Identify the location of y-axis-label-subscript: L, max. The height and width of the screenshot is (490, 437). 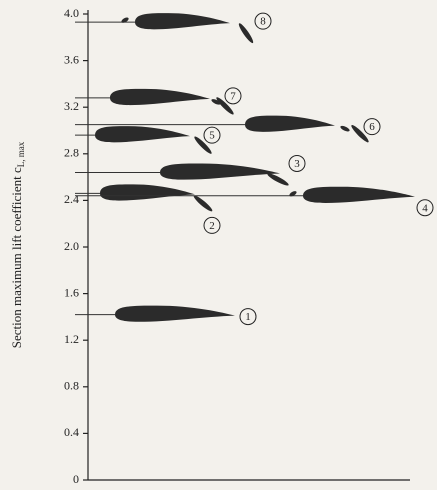
(21, 154).